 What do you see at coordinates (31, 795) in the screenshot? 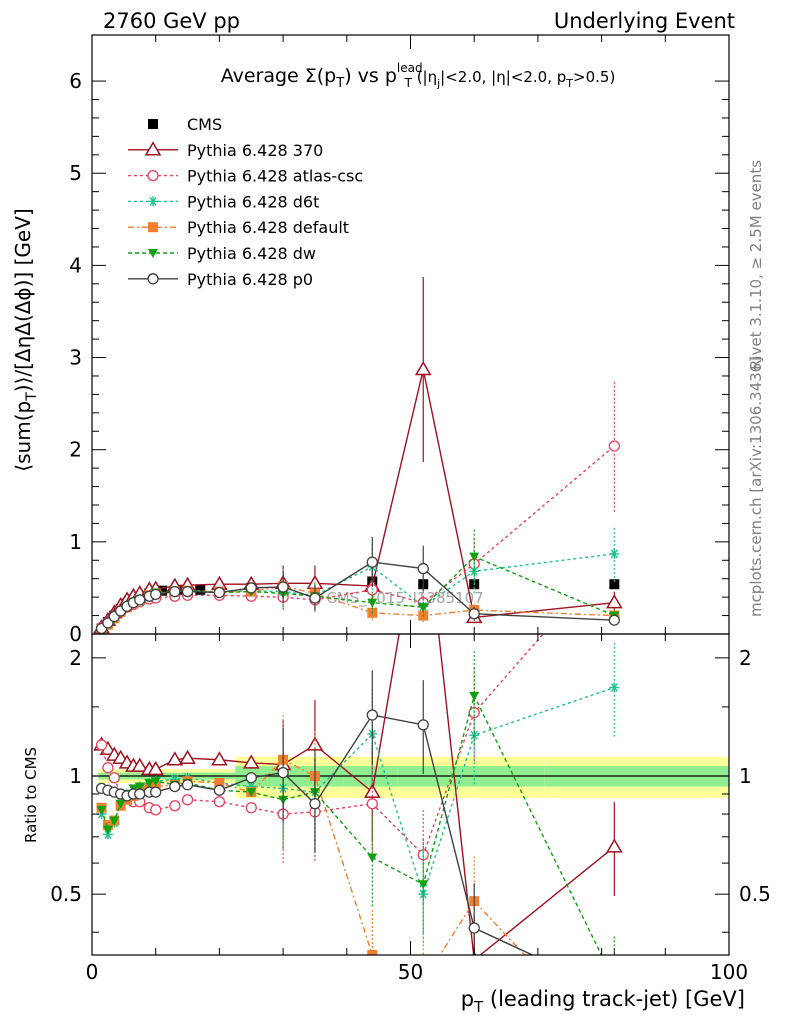
I see `ratio-y-axis-label: Ratio to CMS` at bounding box center [31, 795].